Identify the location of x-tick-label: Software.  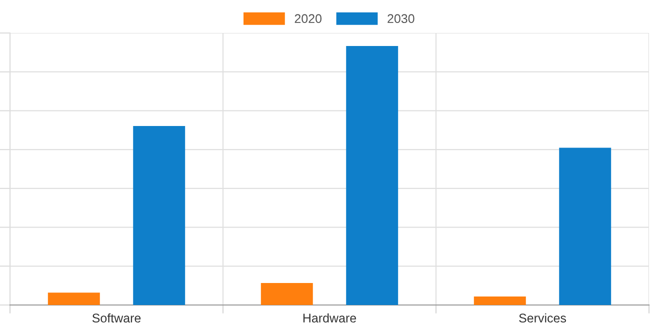
(116, 318).